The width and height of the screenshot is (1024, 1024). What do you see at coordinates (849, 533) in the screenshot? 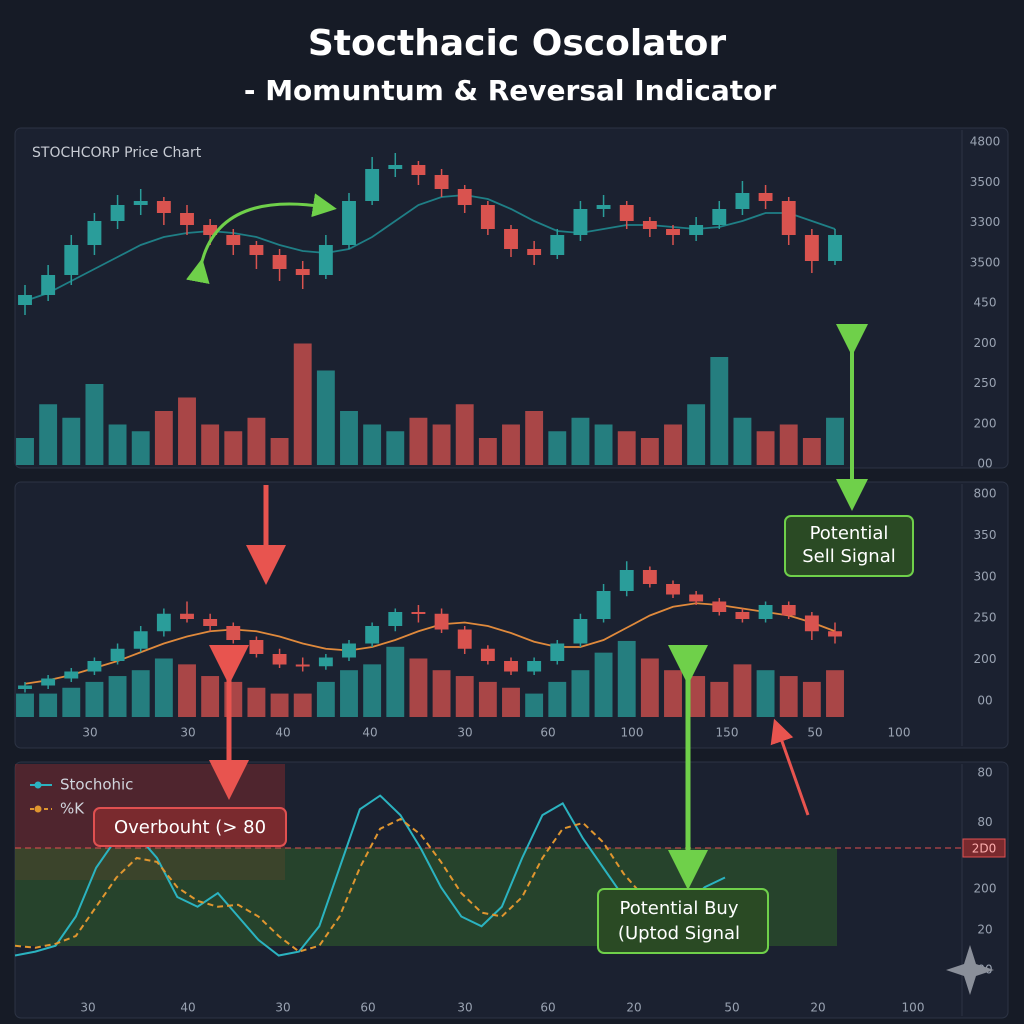
I see `annotation: Potential` at bounding box center [849, 533].